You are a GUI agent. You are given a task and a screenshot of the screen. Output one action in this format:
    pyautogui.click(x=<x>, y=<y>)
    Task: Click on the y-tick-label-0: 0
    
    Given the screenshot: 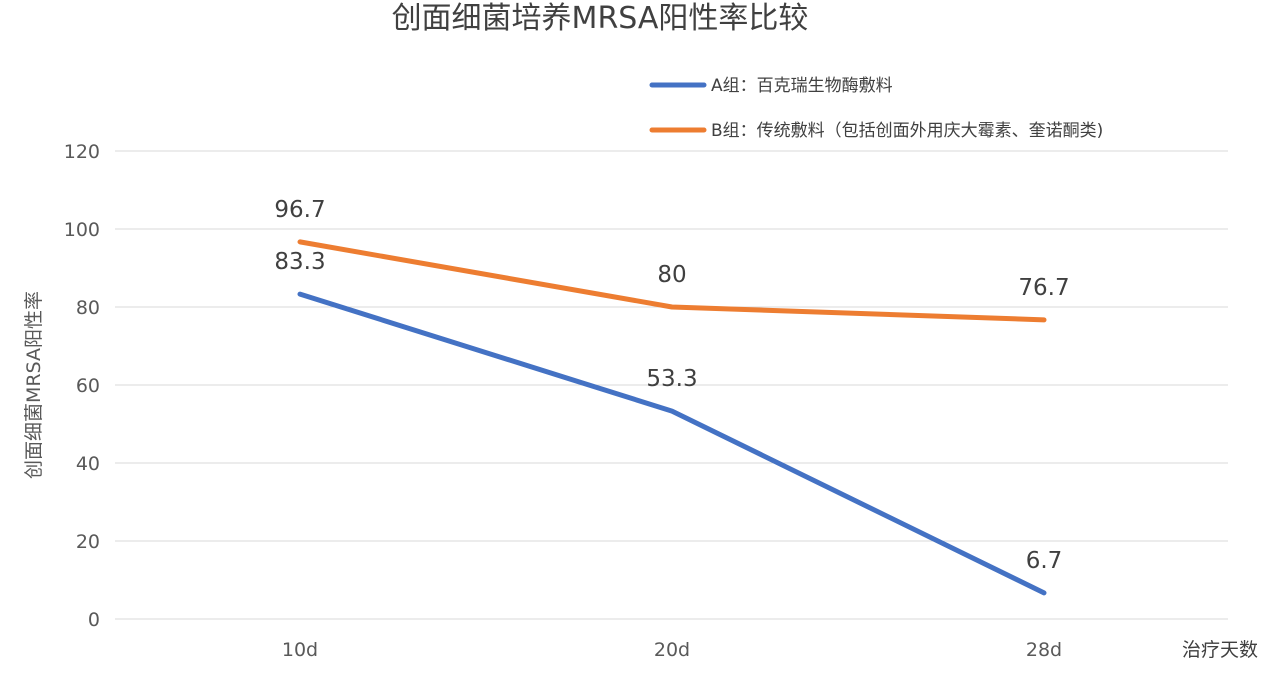 What is the action you would take?
    pyautogui.click(x=94, y=620)
    